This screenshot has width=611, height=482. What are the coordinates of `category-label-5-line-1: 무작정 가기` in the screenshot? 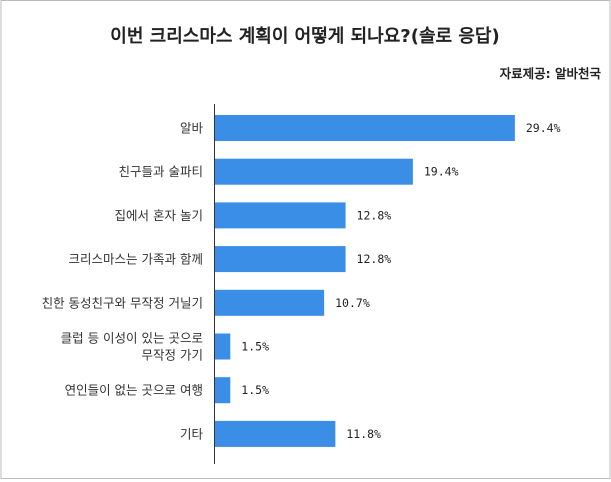 It's located at (172, 355).